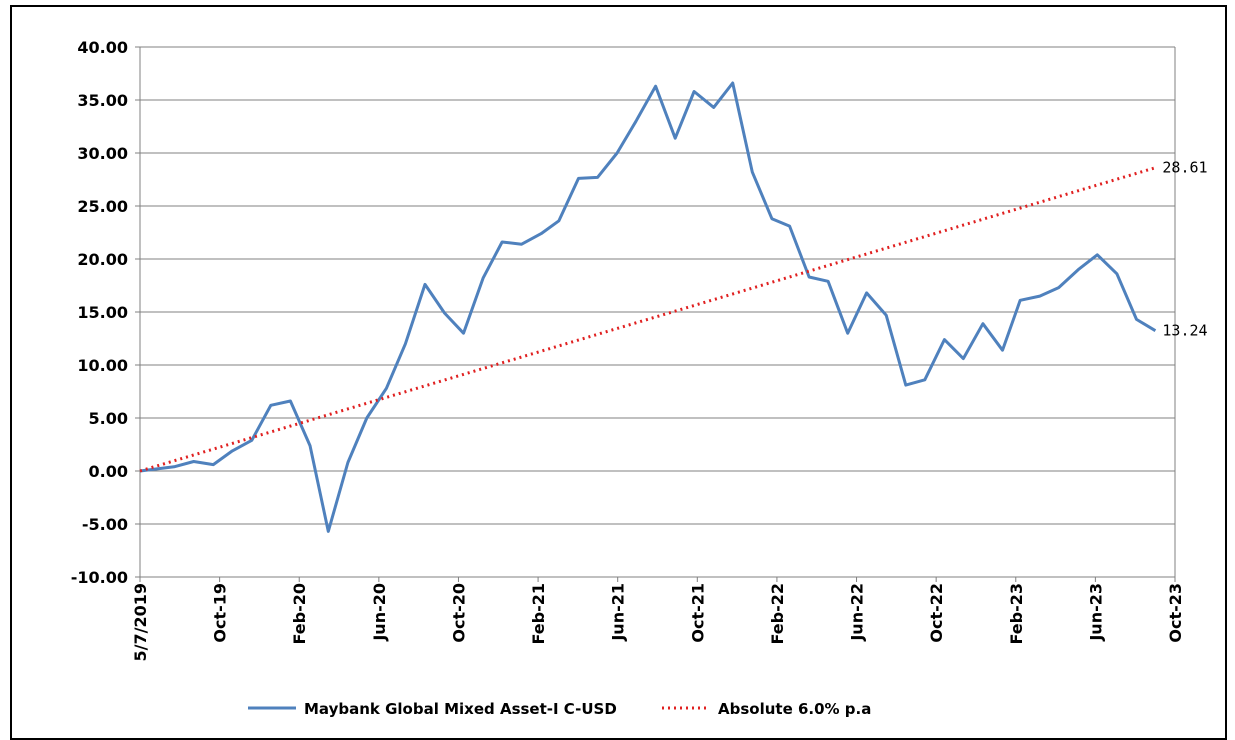 Image resolution: width=1235 pixels, height=740 pixels. What do you see at coordinates (220, 613) in the screenshot?
I see `x-tick-label: Oct-19` at bounding box center [220, 613].